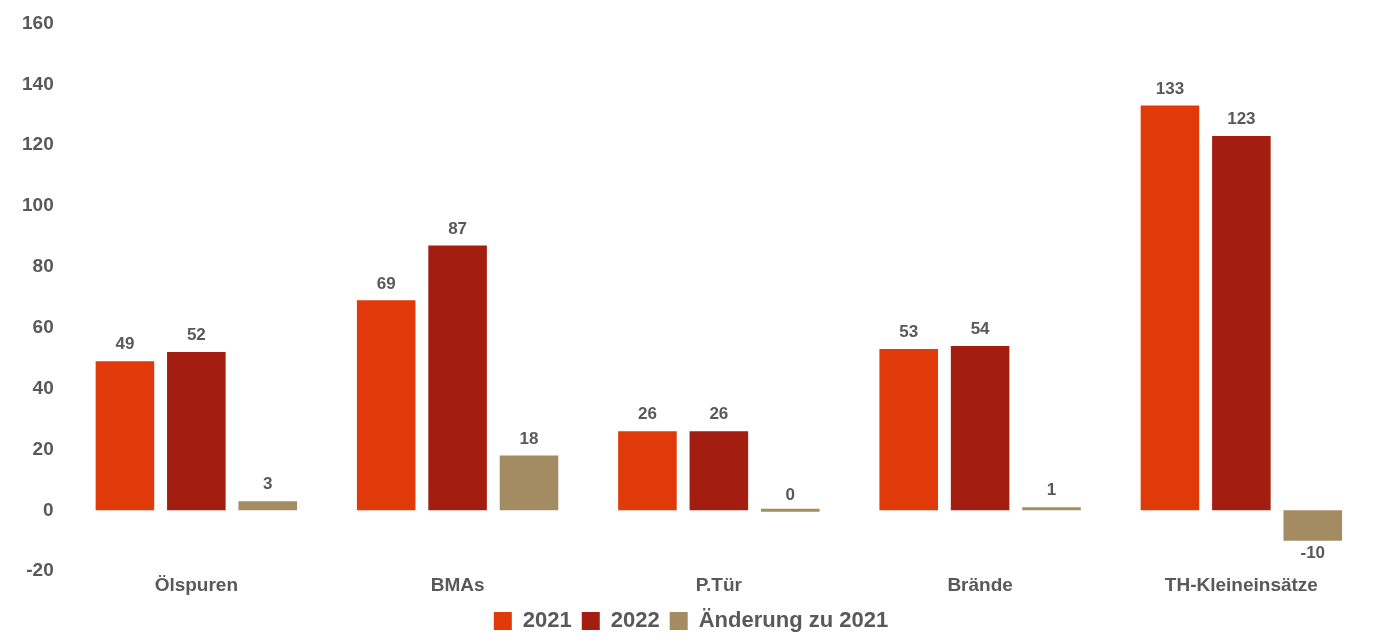 The width and height of the screenshot is (1392, 642). What do you see at coordinates (1241, 584) in the screenshot?
I see `x-tick-label: TH-Kleineinsätze` at bounding box center [1241, 584].